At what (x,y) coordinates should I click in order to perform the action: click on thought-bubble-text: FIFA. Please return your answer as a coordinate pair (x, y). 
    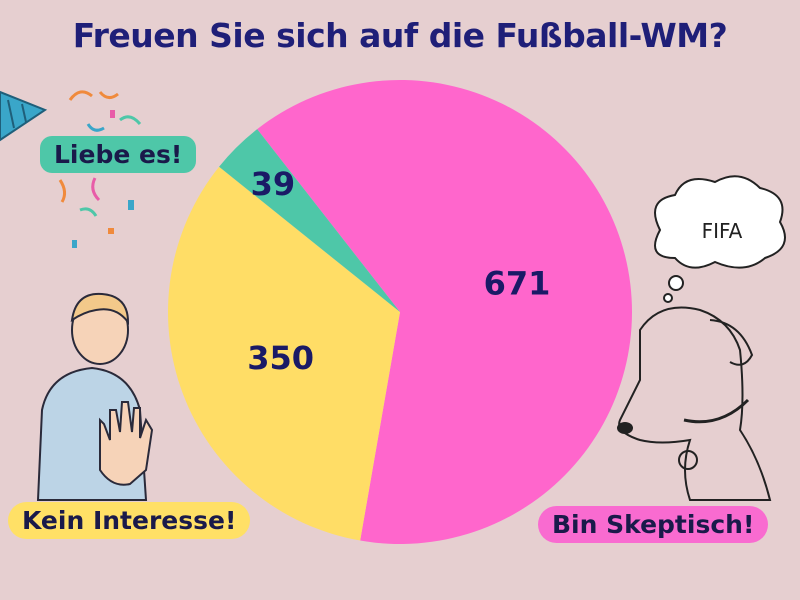
    Looking at the image, I should click on (722, 231).